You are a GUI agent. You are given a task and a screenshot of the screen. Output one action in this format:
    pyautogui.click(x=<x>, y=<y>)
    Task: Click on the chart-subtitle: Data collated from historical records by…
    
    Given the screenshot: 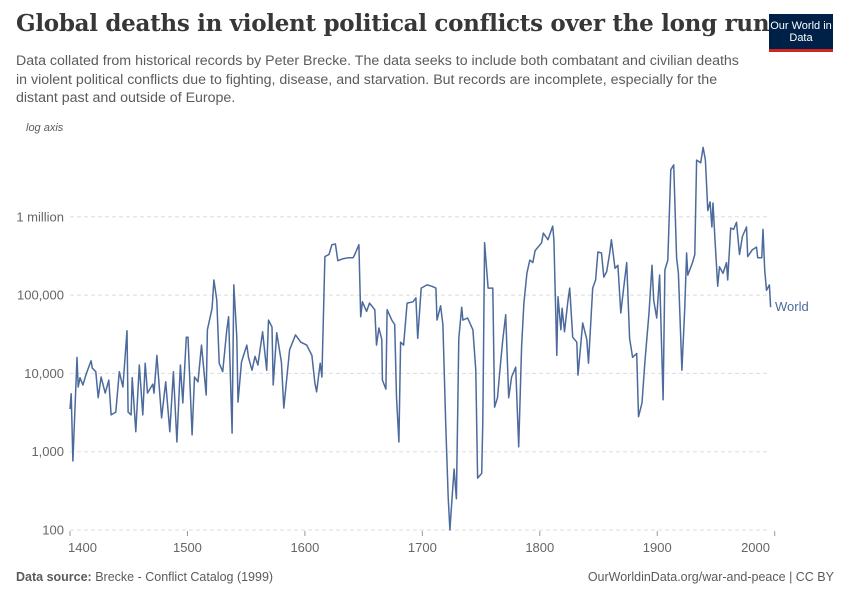 What is the action you would take?
    pyautogui.click(x=377, y=79)
    